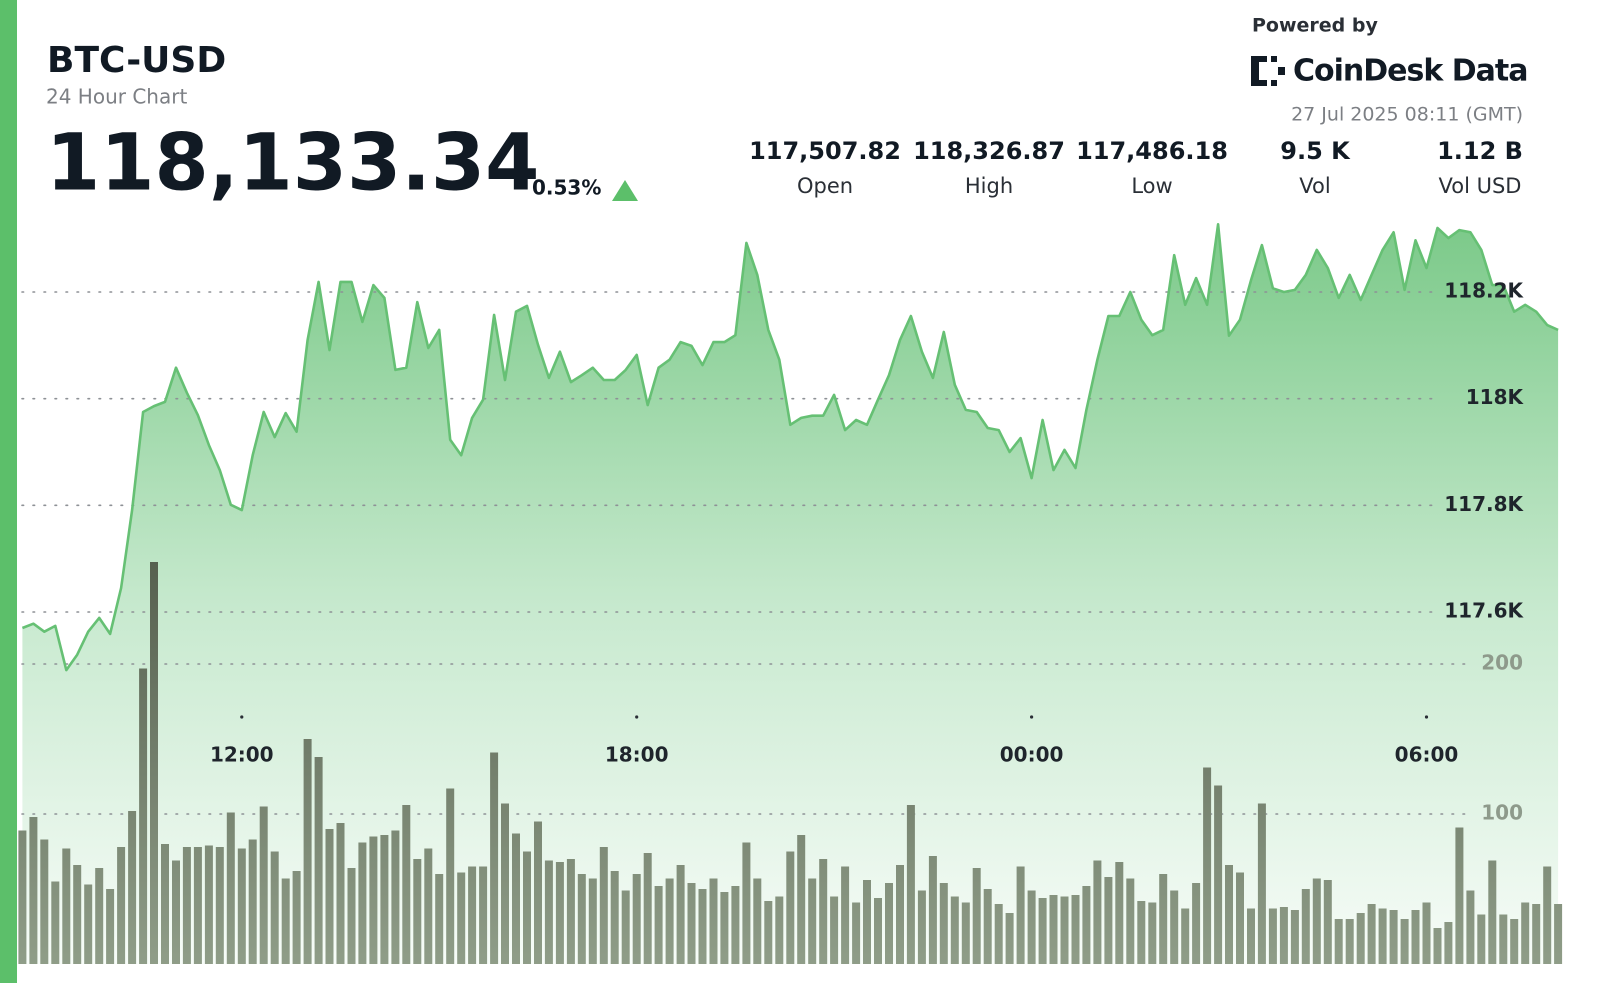  What do you see at coordinates (1484, 611) in the screenshot?
I see `y-tick-label: 117.6K` at bounding box center [1484, 611].